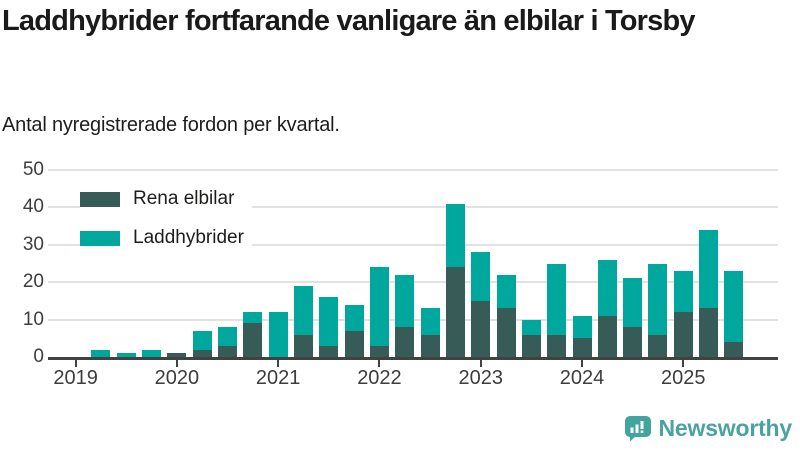 The height and width of the screenshot is (450, 800). I want to click on legend-label-laddhybrider: Laddhybrider, so click(188, 237).